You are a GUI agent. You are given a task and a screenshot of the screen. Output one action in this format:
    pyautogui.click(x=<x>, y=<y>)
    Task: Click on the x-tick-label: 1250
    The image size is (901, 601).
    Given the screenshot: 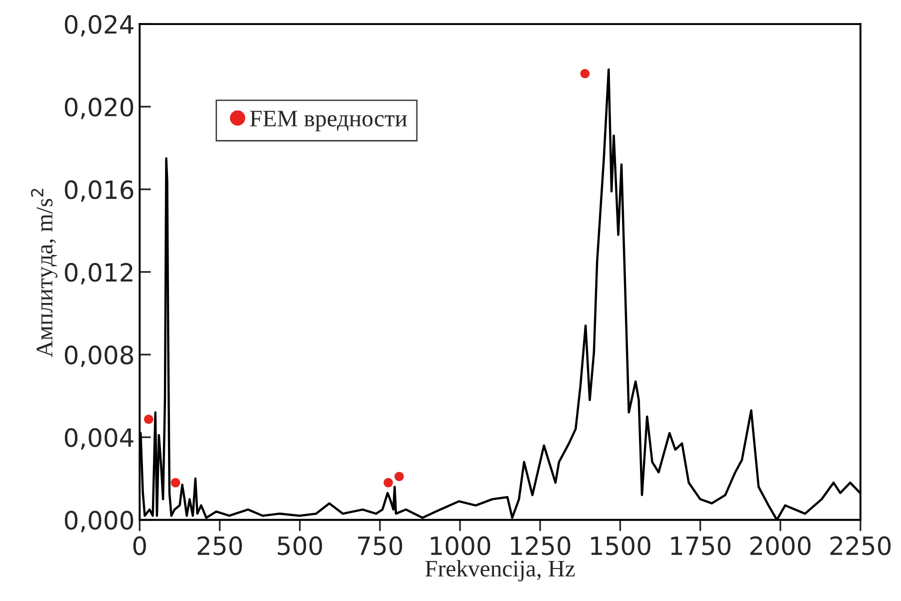 What is the action you would take?
    pyautogui.click(x=540, y=546)
    